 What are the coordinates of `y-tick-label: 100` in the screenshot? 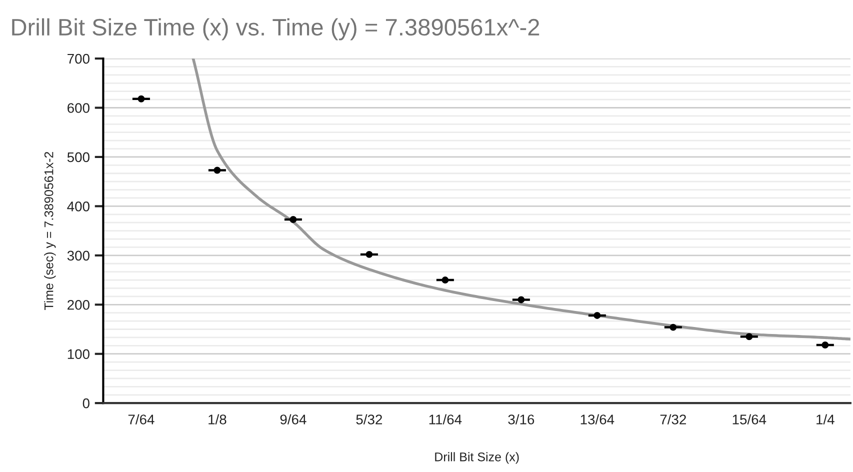 It's located at (79, 354).